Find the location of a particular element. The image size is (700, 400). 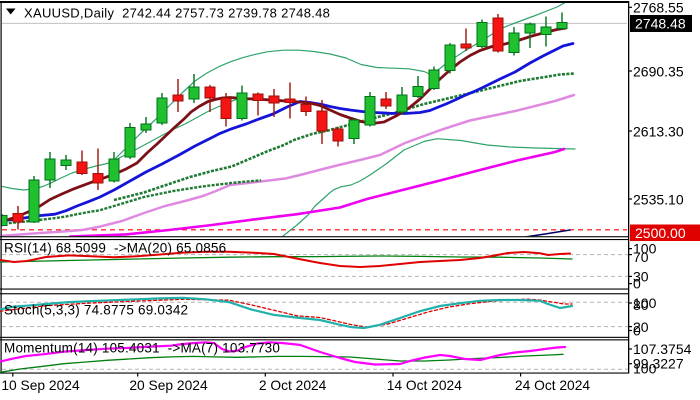

svg-text: 2768.55 is located at coordinates (658, 7).